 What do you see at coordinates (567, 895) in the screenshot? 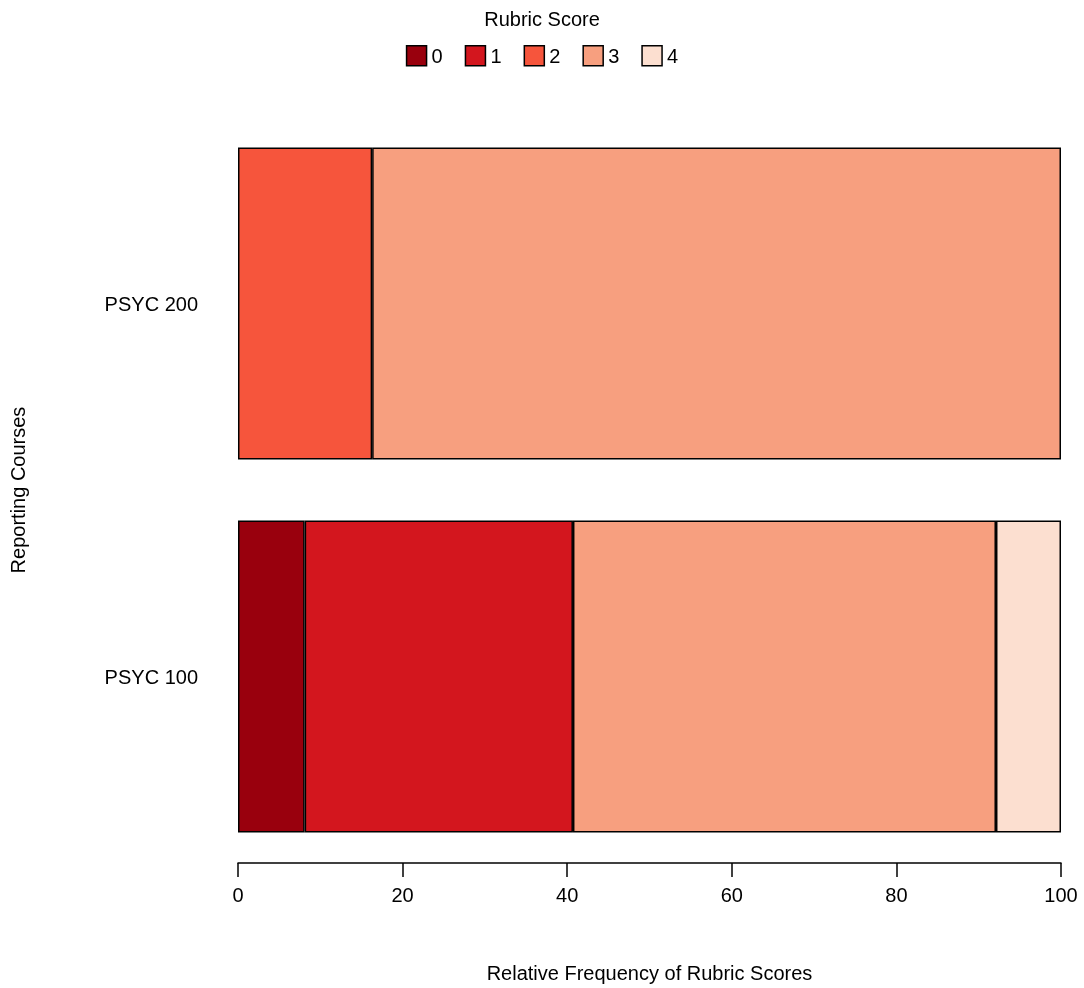
I see `x-tick-label: 40` at bounding box center [567, 895].